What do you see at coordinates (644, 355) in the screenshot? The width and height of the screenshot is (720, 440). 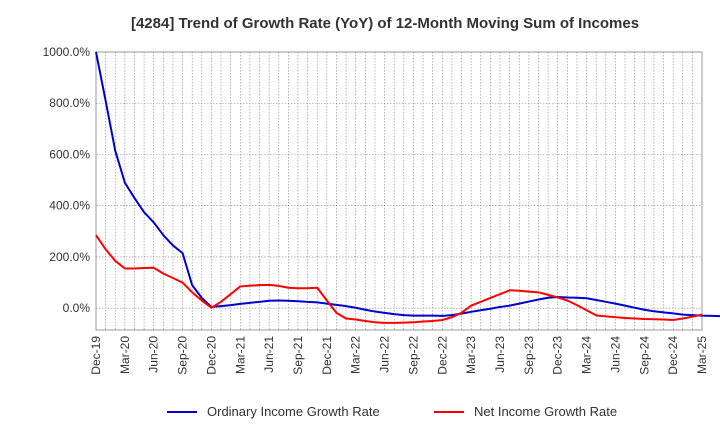 I see `x-tick-label: Sep-24` at bounding box center [644, 355].